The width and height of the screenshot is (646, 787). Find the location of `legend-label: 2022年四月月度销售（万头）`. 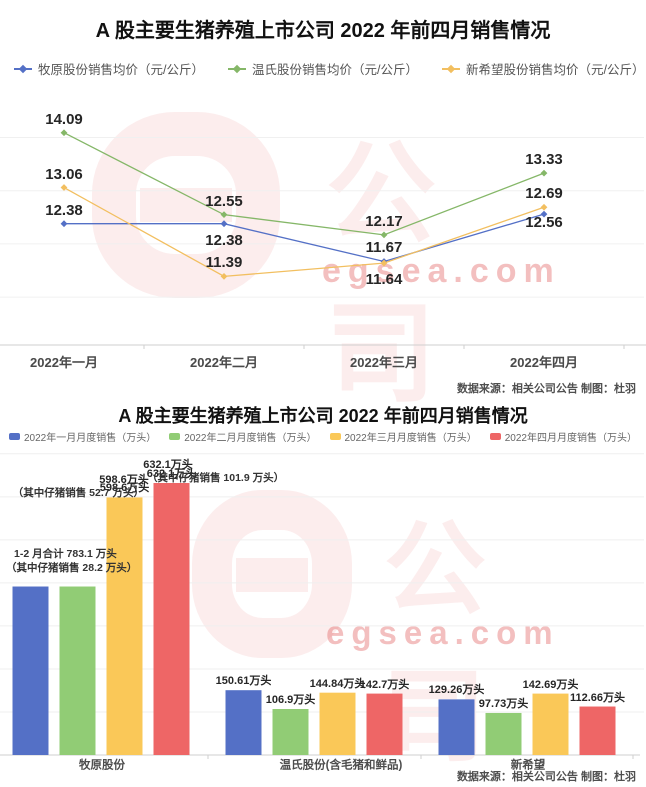

legend-label: 2022年四月月度销售（万头） is located at coordinates (570, 438).